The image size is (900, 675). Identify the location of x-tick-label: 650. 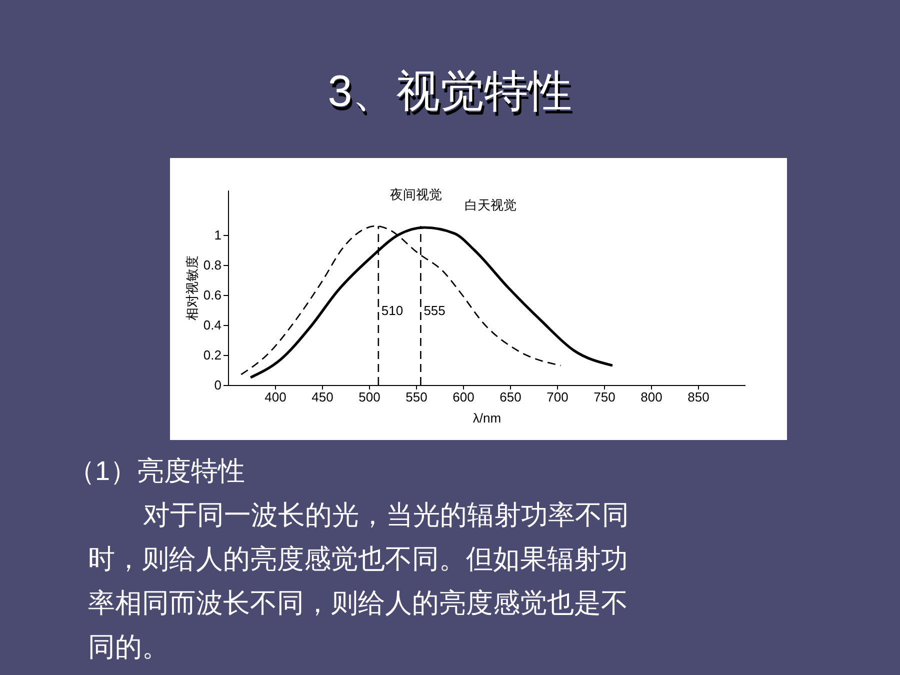
(511, 397).